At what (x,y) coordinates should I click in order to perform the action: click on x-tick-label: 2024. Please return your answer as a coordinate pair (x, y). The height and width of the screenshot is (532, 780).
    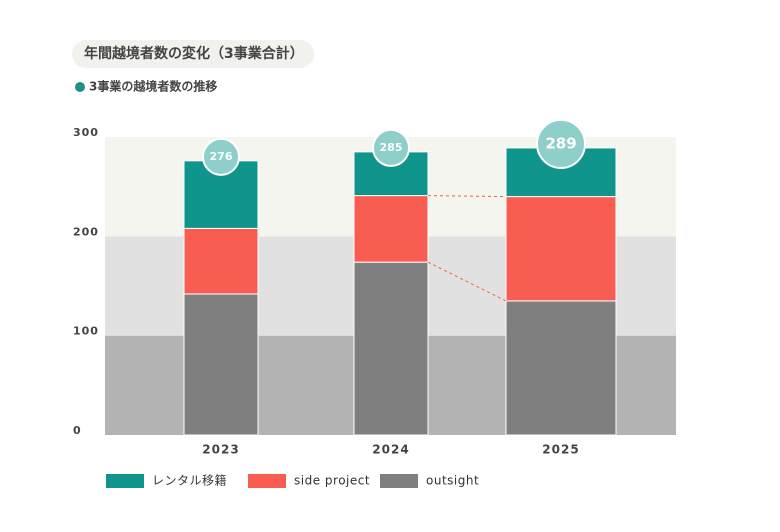
    Looking at the image, I should click on (390, 450).